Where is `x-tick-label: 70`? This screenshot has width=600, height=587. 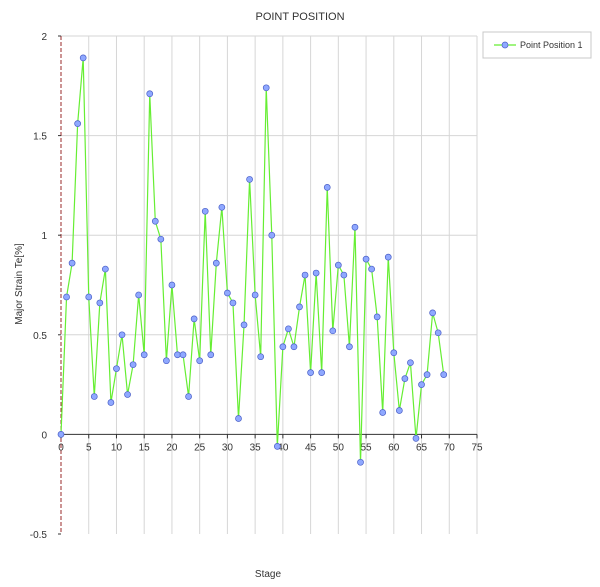 x-tick-label: 70 is located at coordinates (450, 447).